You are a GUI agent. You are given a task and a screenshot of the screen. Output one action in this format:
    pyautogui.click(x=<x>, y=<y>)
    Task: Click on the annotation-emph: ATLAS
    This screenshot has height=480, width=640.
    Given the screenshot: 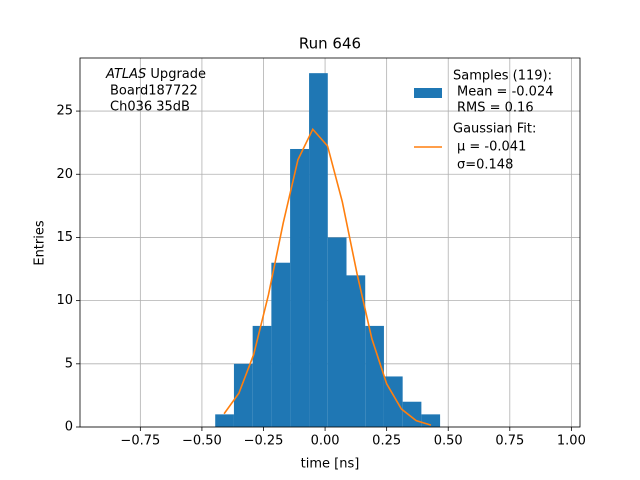 What is the action you would take?
    pyautogui.click(x=125, y=74)
    